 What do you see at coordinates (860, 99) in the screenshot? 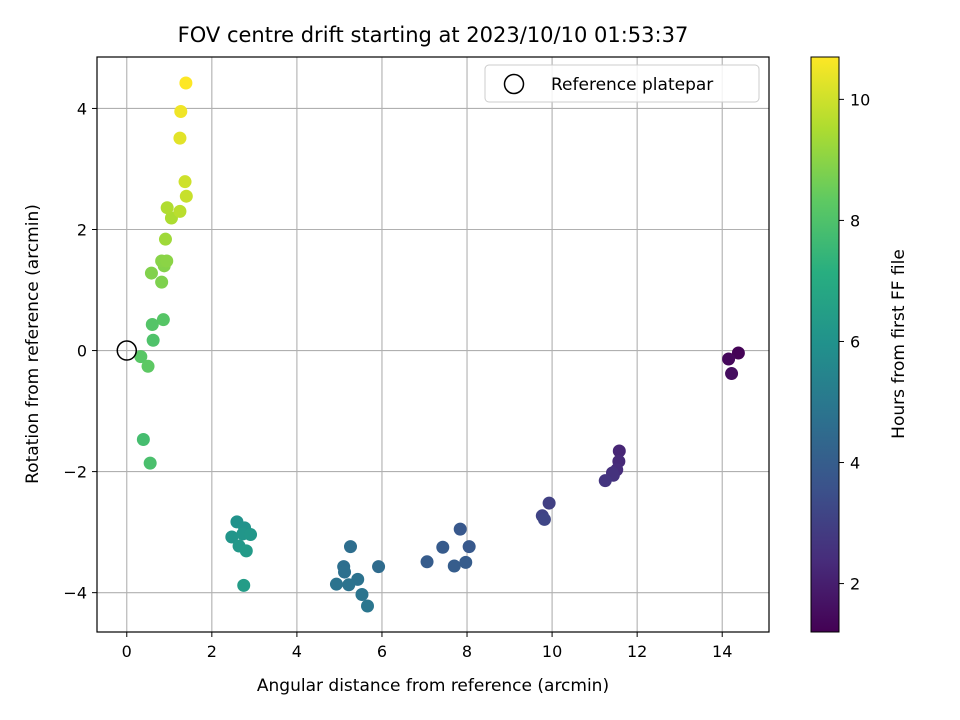
I see `colorbar-tick-label: 10` at bounding box center [860, 99].